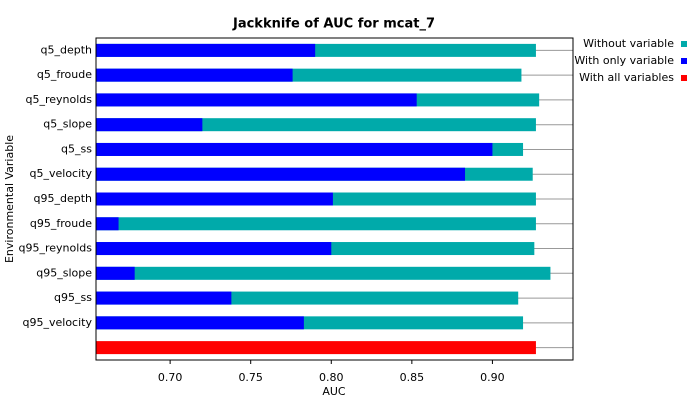 This screenshot has width=700, height=402. Describe the element at coordinates (9, 199) in the screenshot. I see `y-axis-label: Environmental Variable` at that location.